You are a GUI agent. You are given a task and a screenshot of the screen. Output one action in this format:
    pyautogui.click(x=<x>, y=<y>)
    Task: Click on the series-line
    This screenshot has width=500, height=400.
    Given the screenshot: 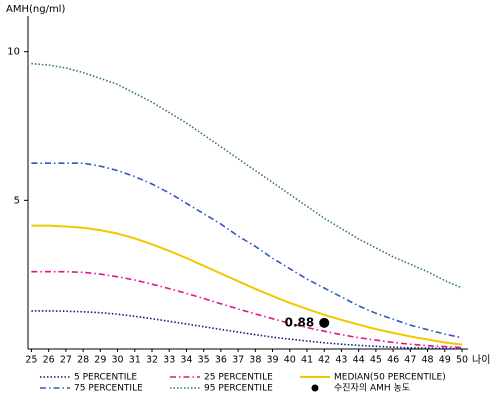 What is the action you would take?
    pyautogui.click(x=247, y=330)
    